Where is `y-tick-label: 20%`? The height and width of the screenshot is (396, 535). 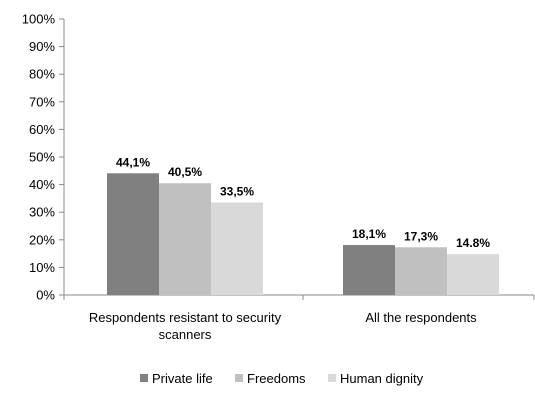 y-tick-label: 20% is located at coordinates (42, 239).